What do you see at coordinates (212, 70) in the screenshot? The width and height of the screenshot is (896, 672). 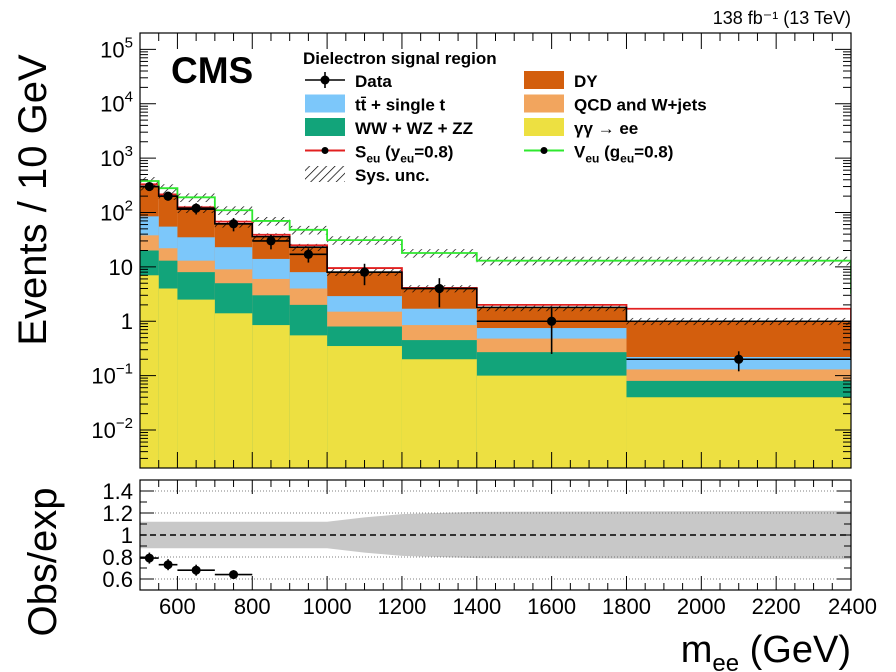 I see `experiment-label: CMS` at bounding box center [212, 70].